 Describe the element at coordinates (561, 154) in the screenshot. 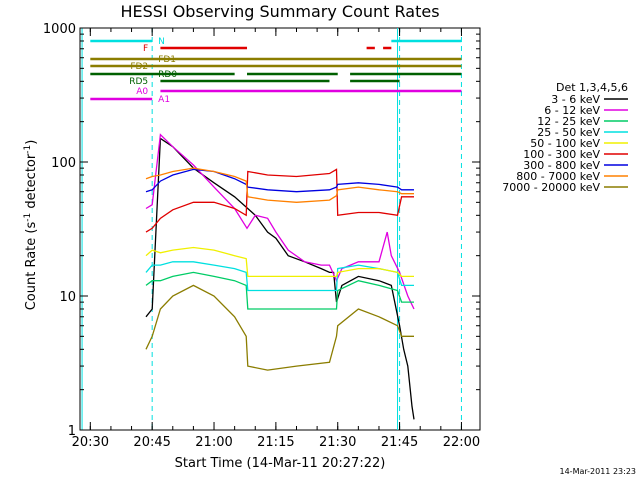

I see `legend-label-5: 100 - 300 keV` at that location.